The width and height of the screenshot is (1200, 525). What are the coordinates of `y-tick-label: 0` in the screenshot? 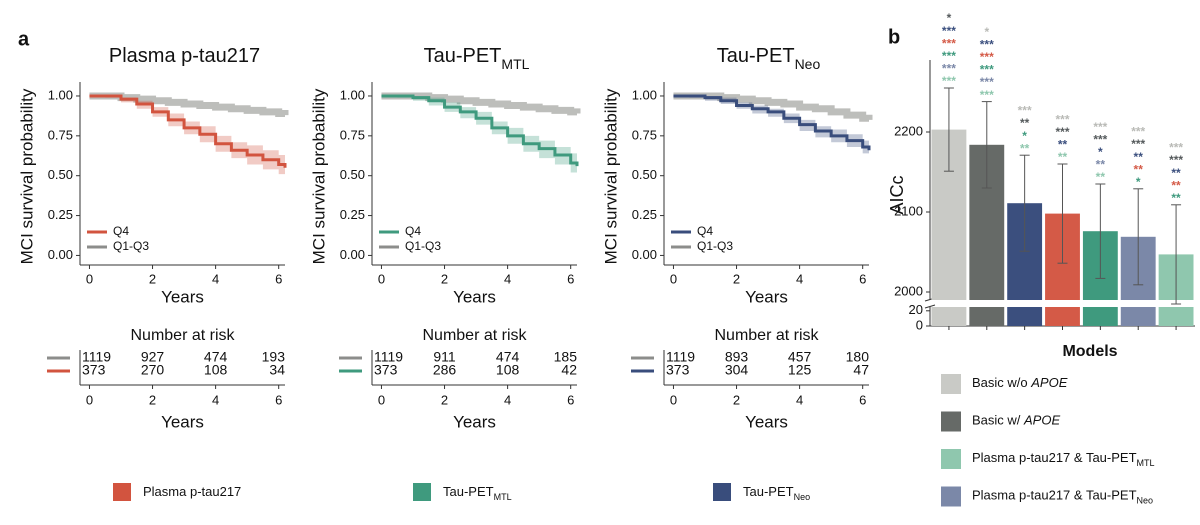 It's located at (919, 324).